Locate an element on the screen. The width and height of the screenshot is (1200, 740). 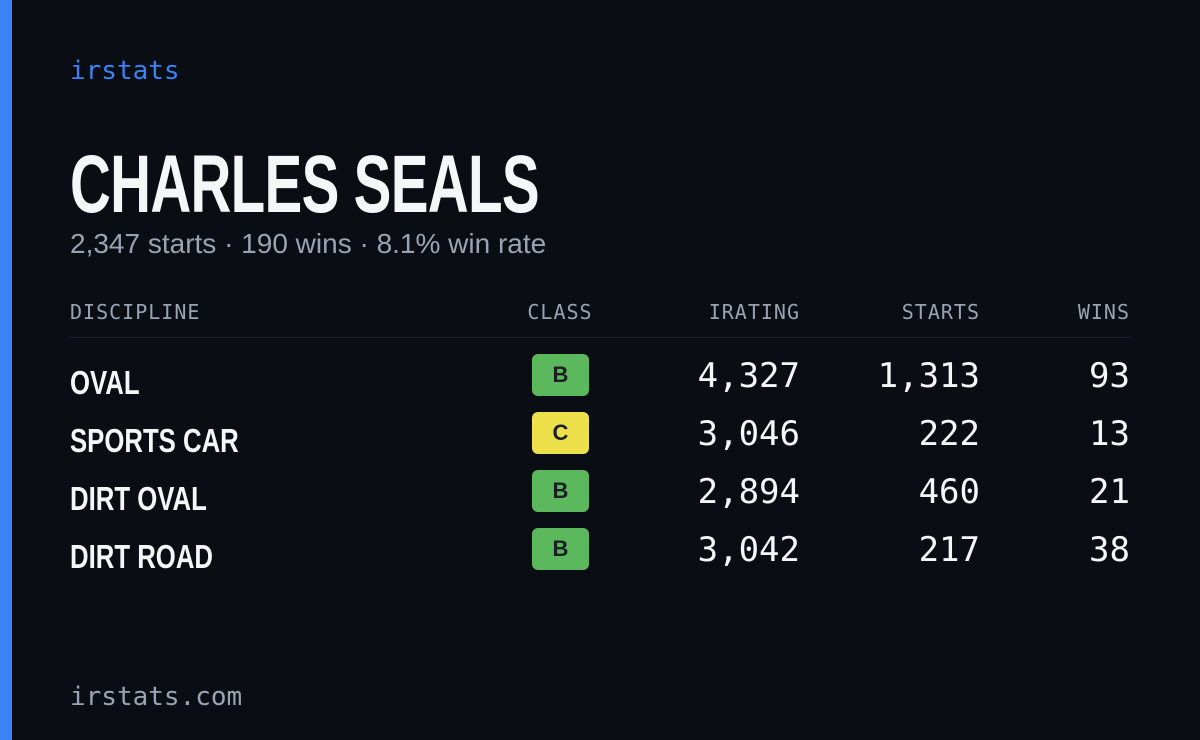
column-header: IRATING is located at coordinates (754, 312).